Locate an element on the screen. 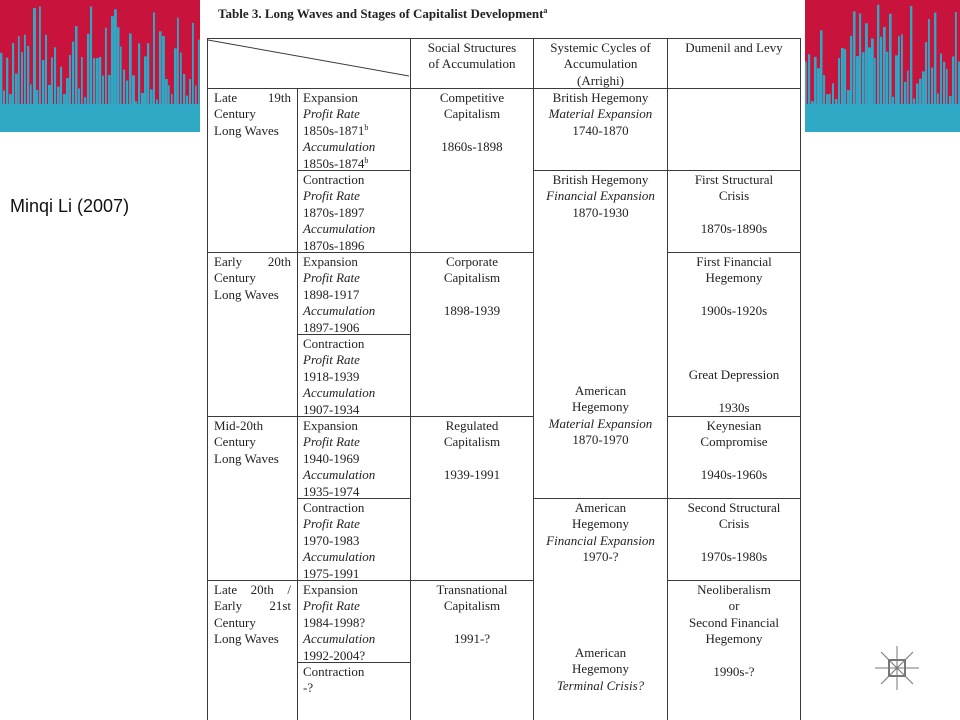 Image resolution: width=960 pixels, height=720 pixels. line-text: Terminal Crisis? is located at coordinates (600, 685).